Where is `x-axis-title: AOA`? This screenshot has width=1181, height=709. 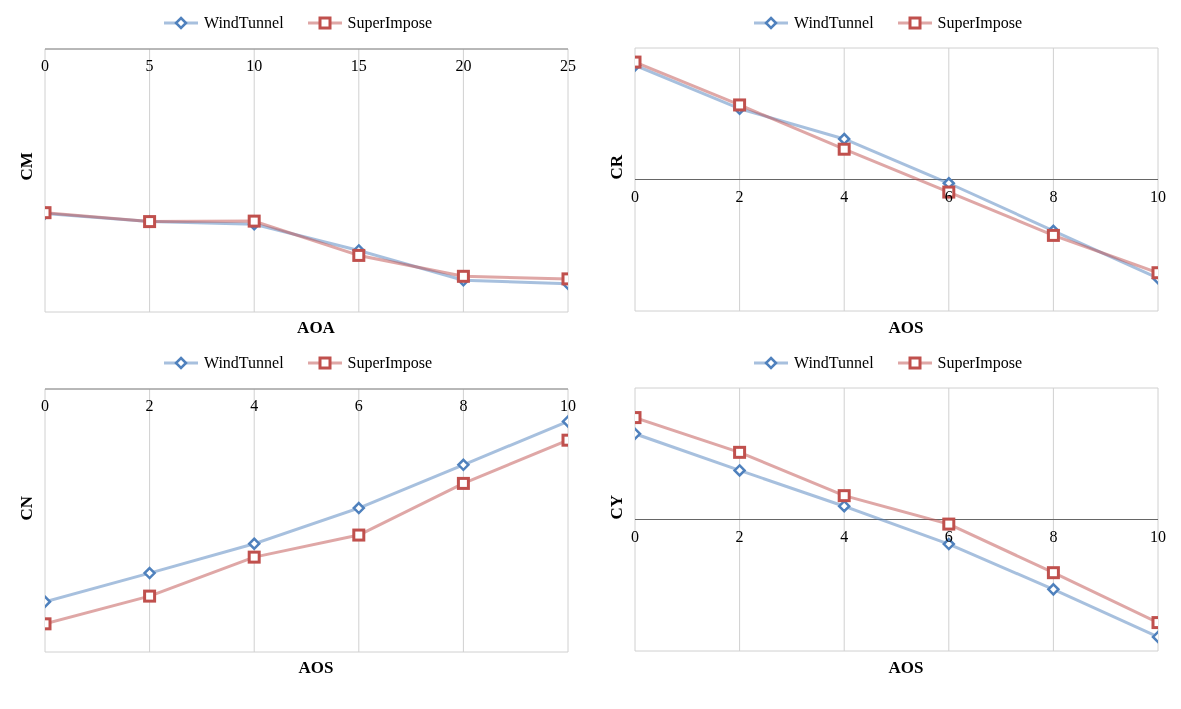
x-axis-title: AOA is located at coordinates (316, 328).